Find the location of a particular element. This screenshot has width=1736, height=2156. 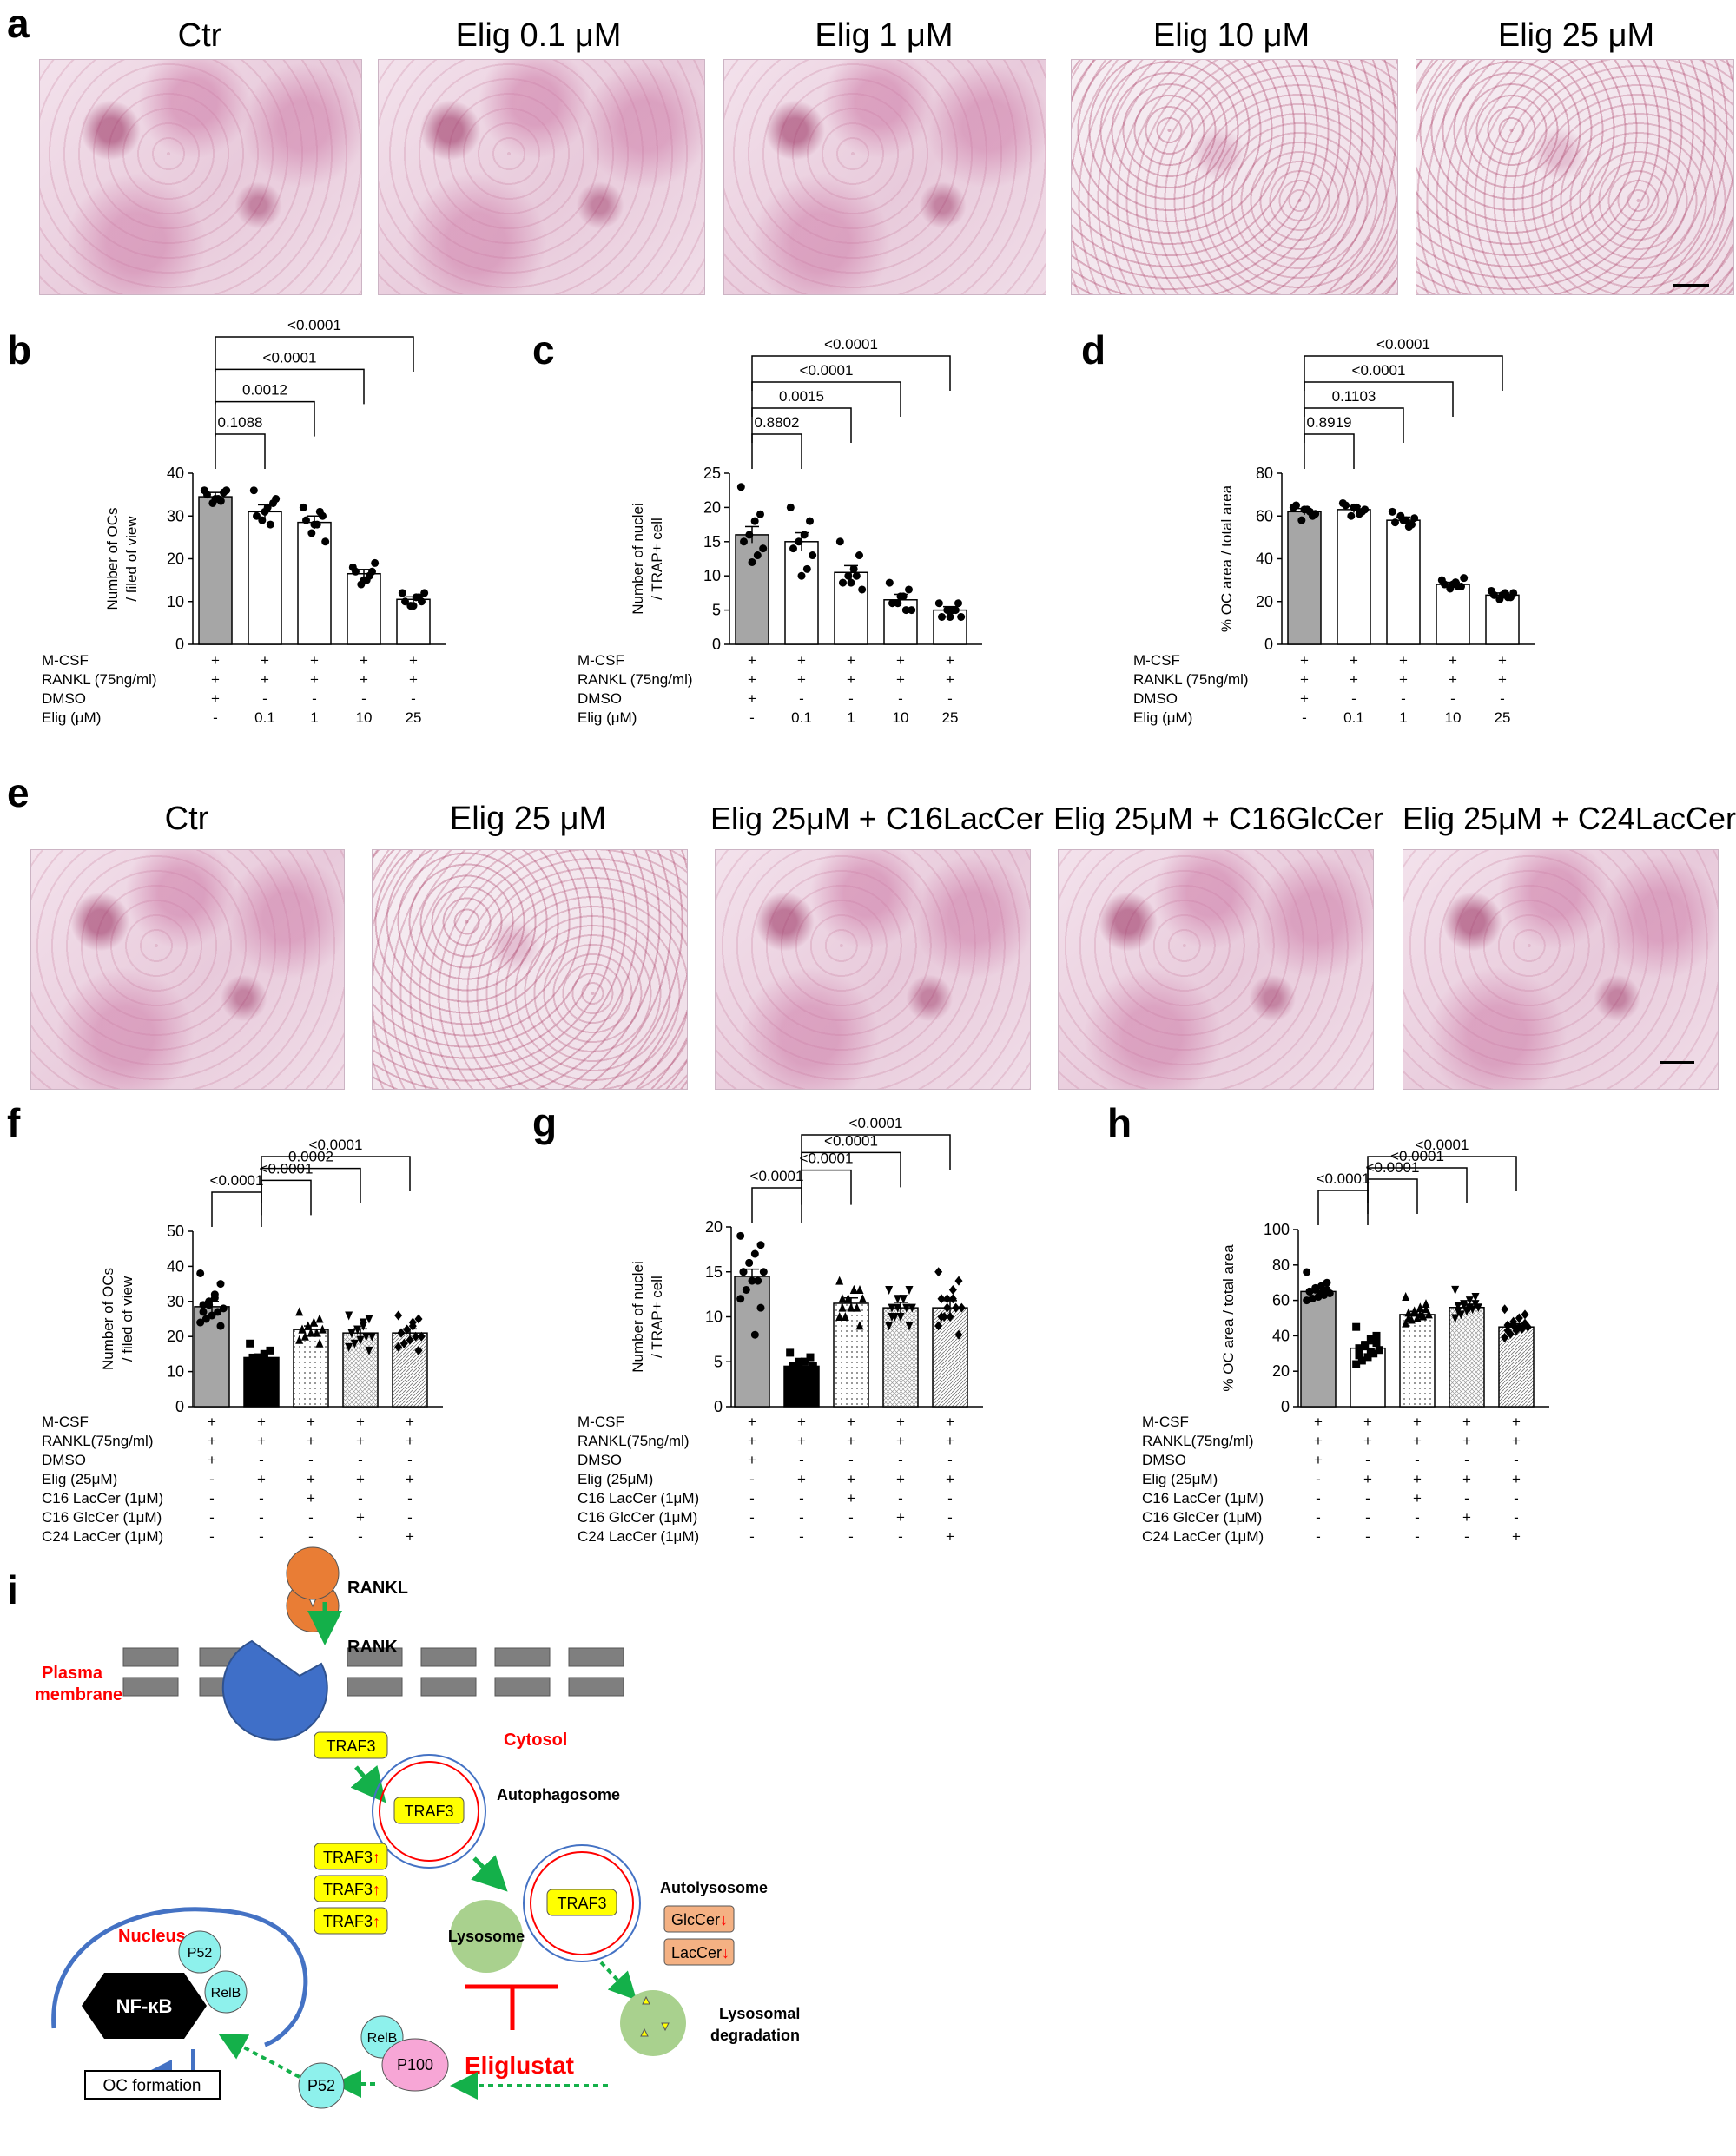

y-tick-label-c-4: 20 is located at coordinates (712, 507).